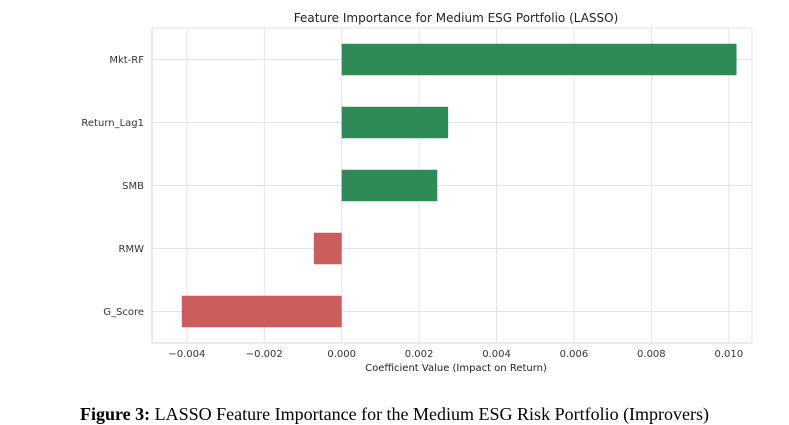 This screenshot has height=425, width=789. I want to click on x-axis-label: Coefficient Value (Impact on Return), so click(456, 368).